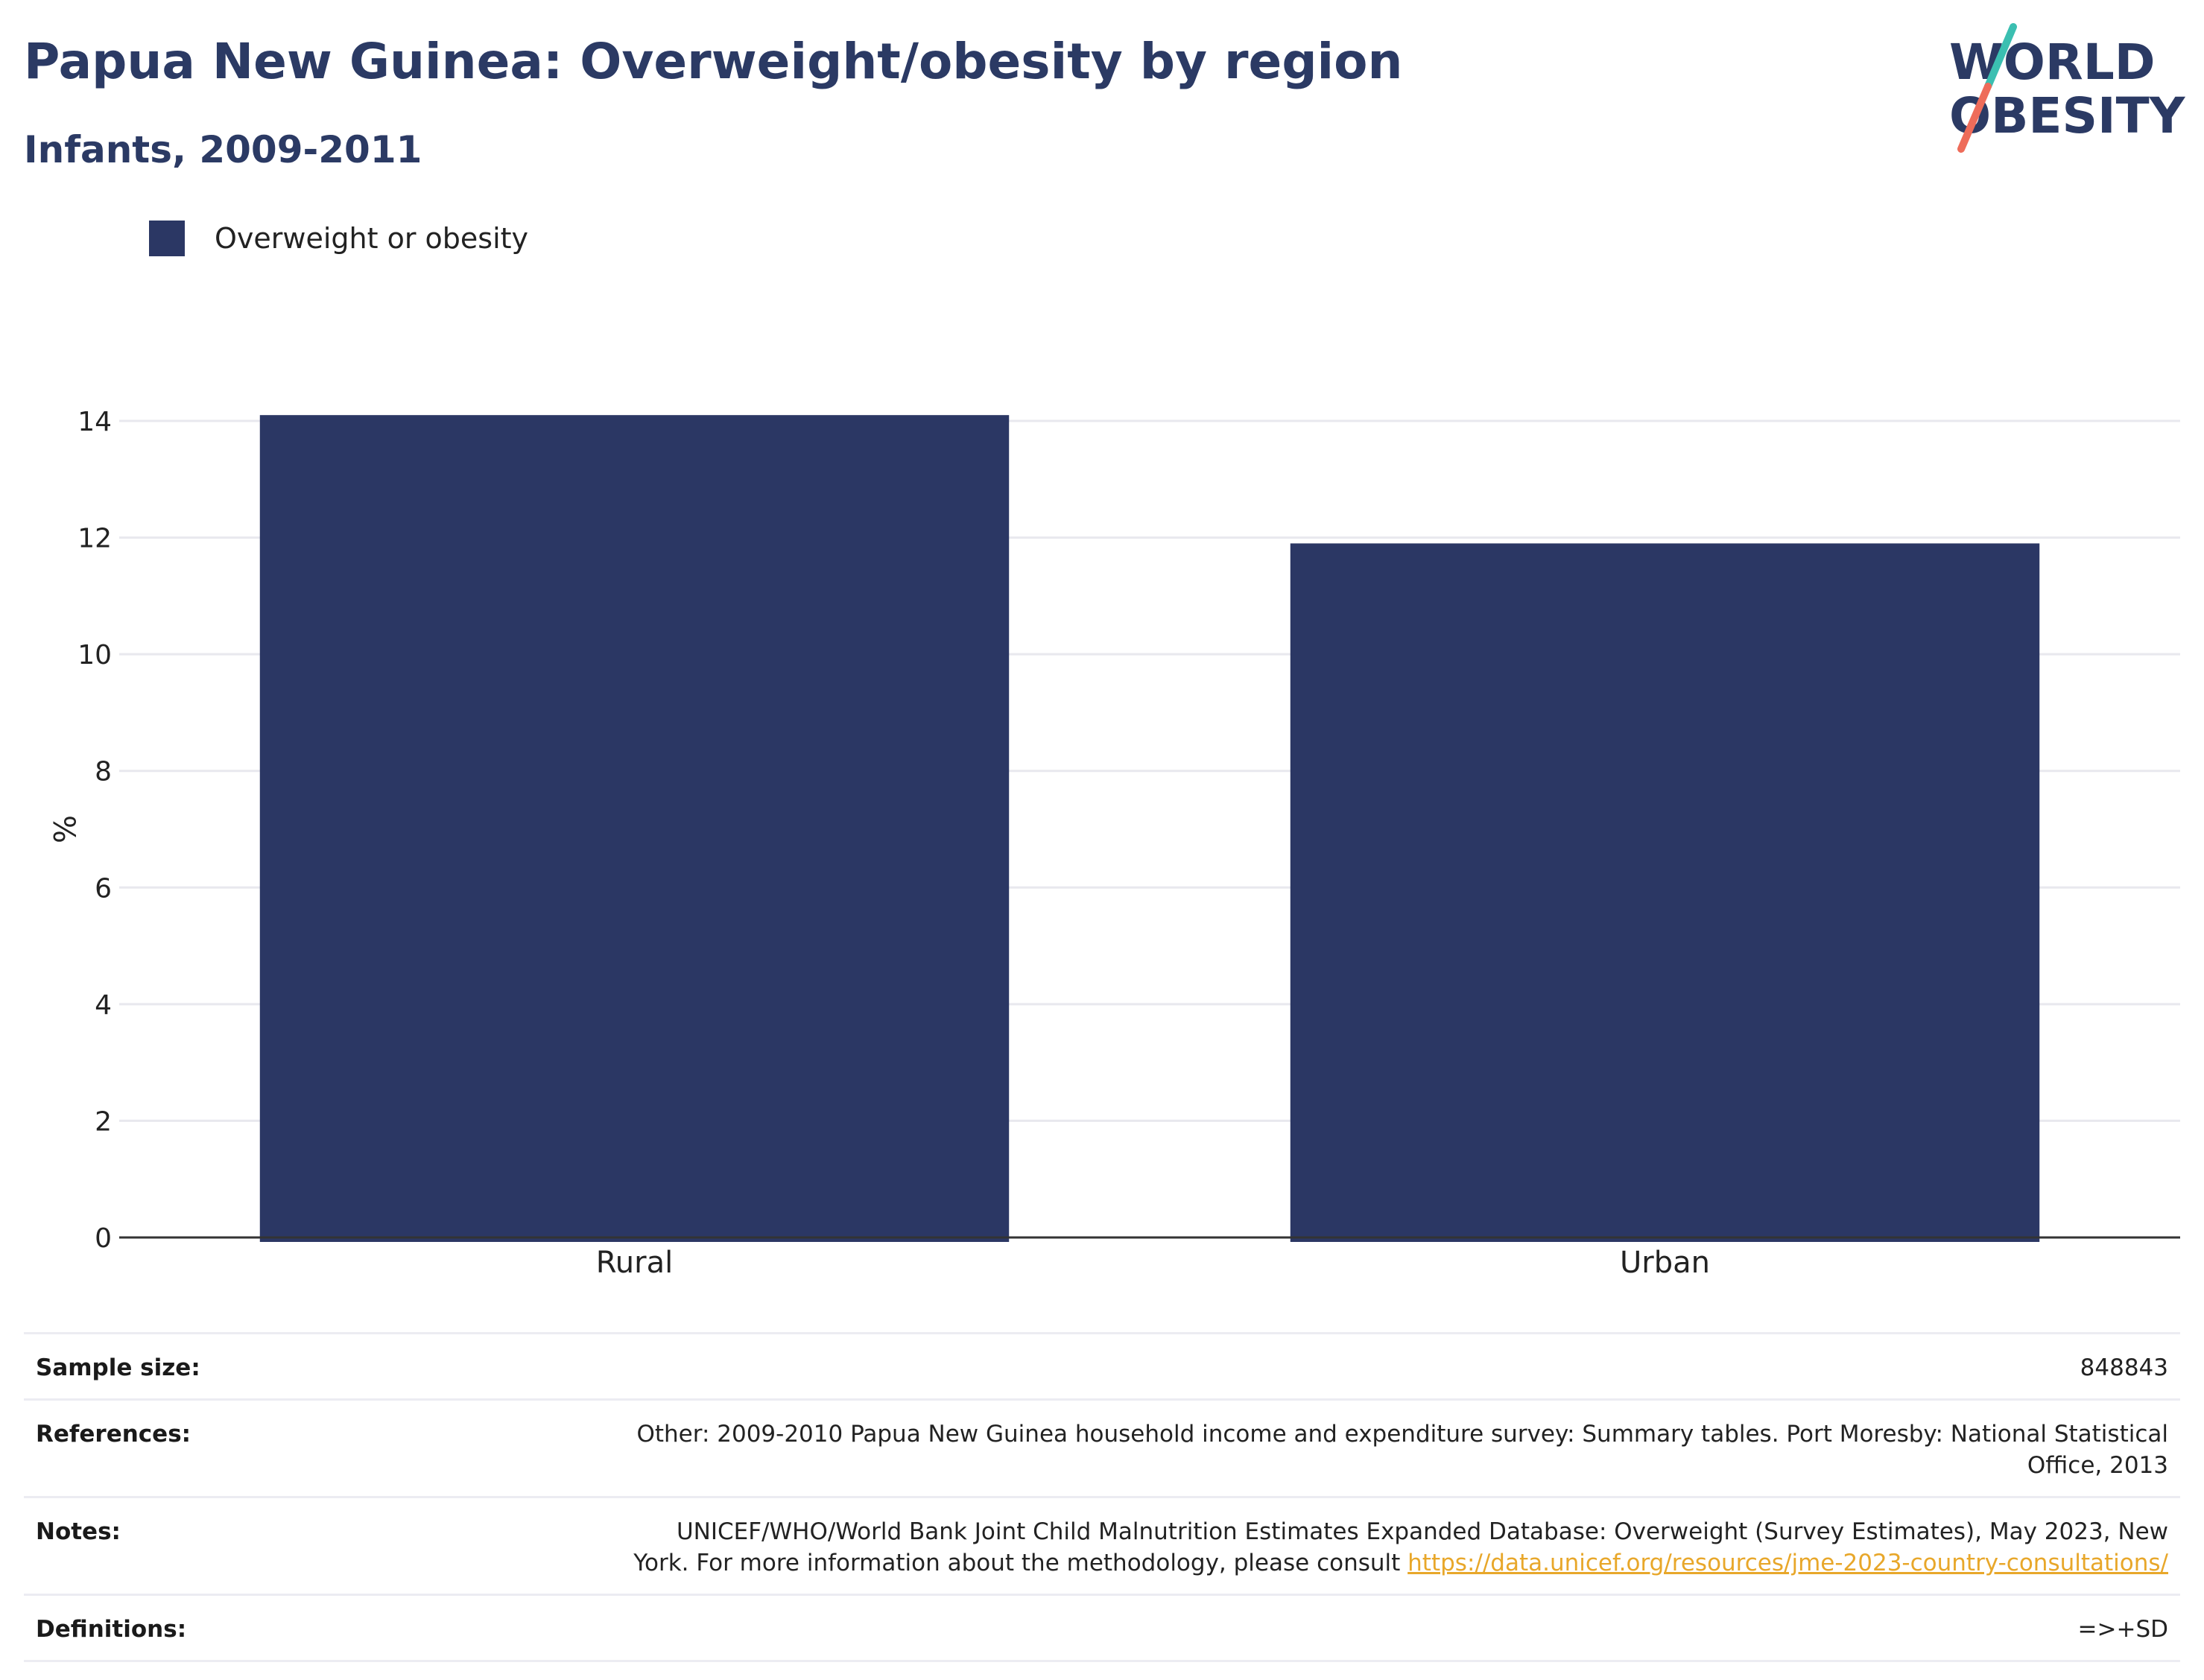  I want to click on x-tick-label: Rural, so click(634, 1263).